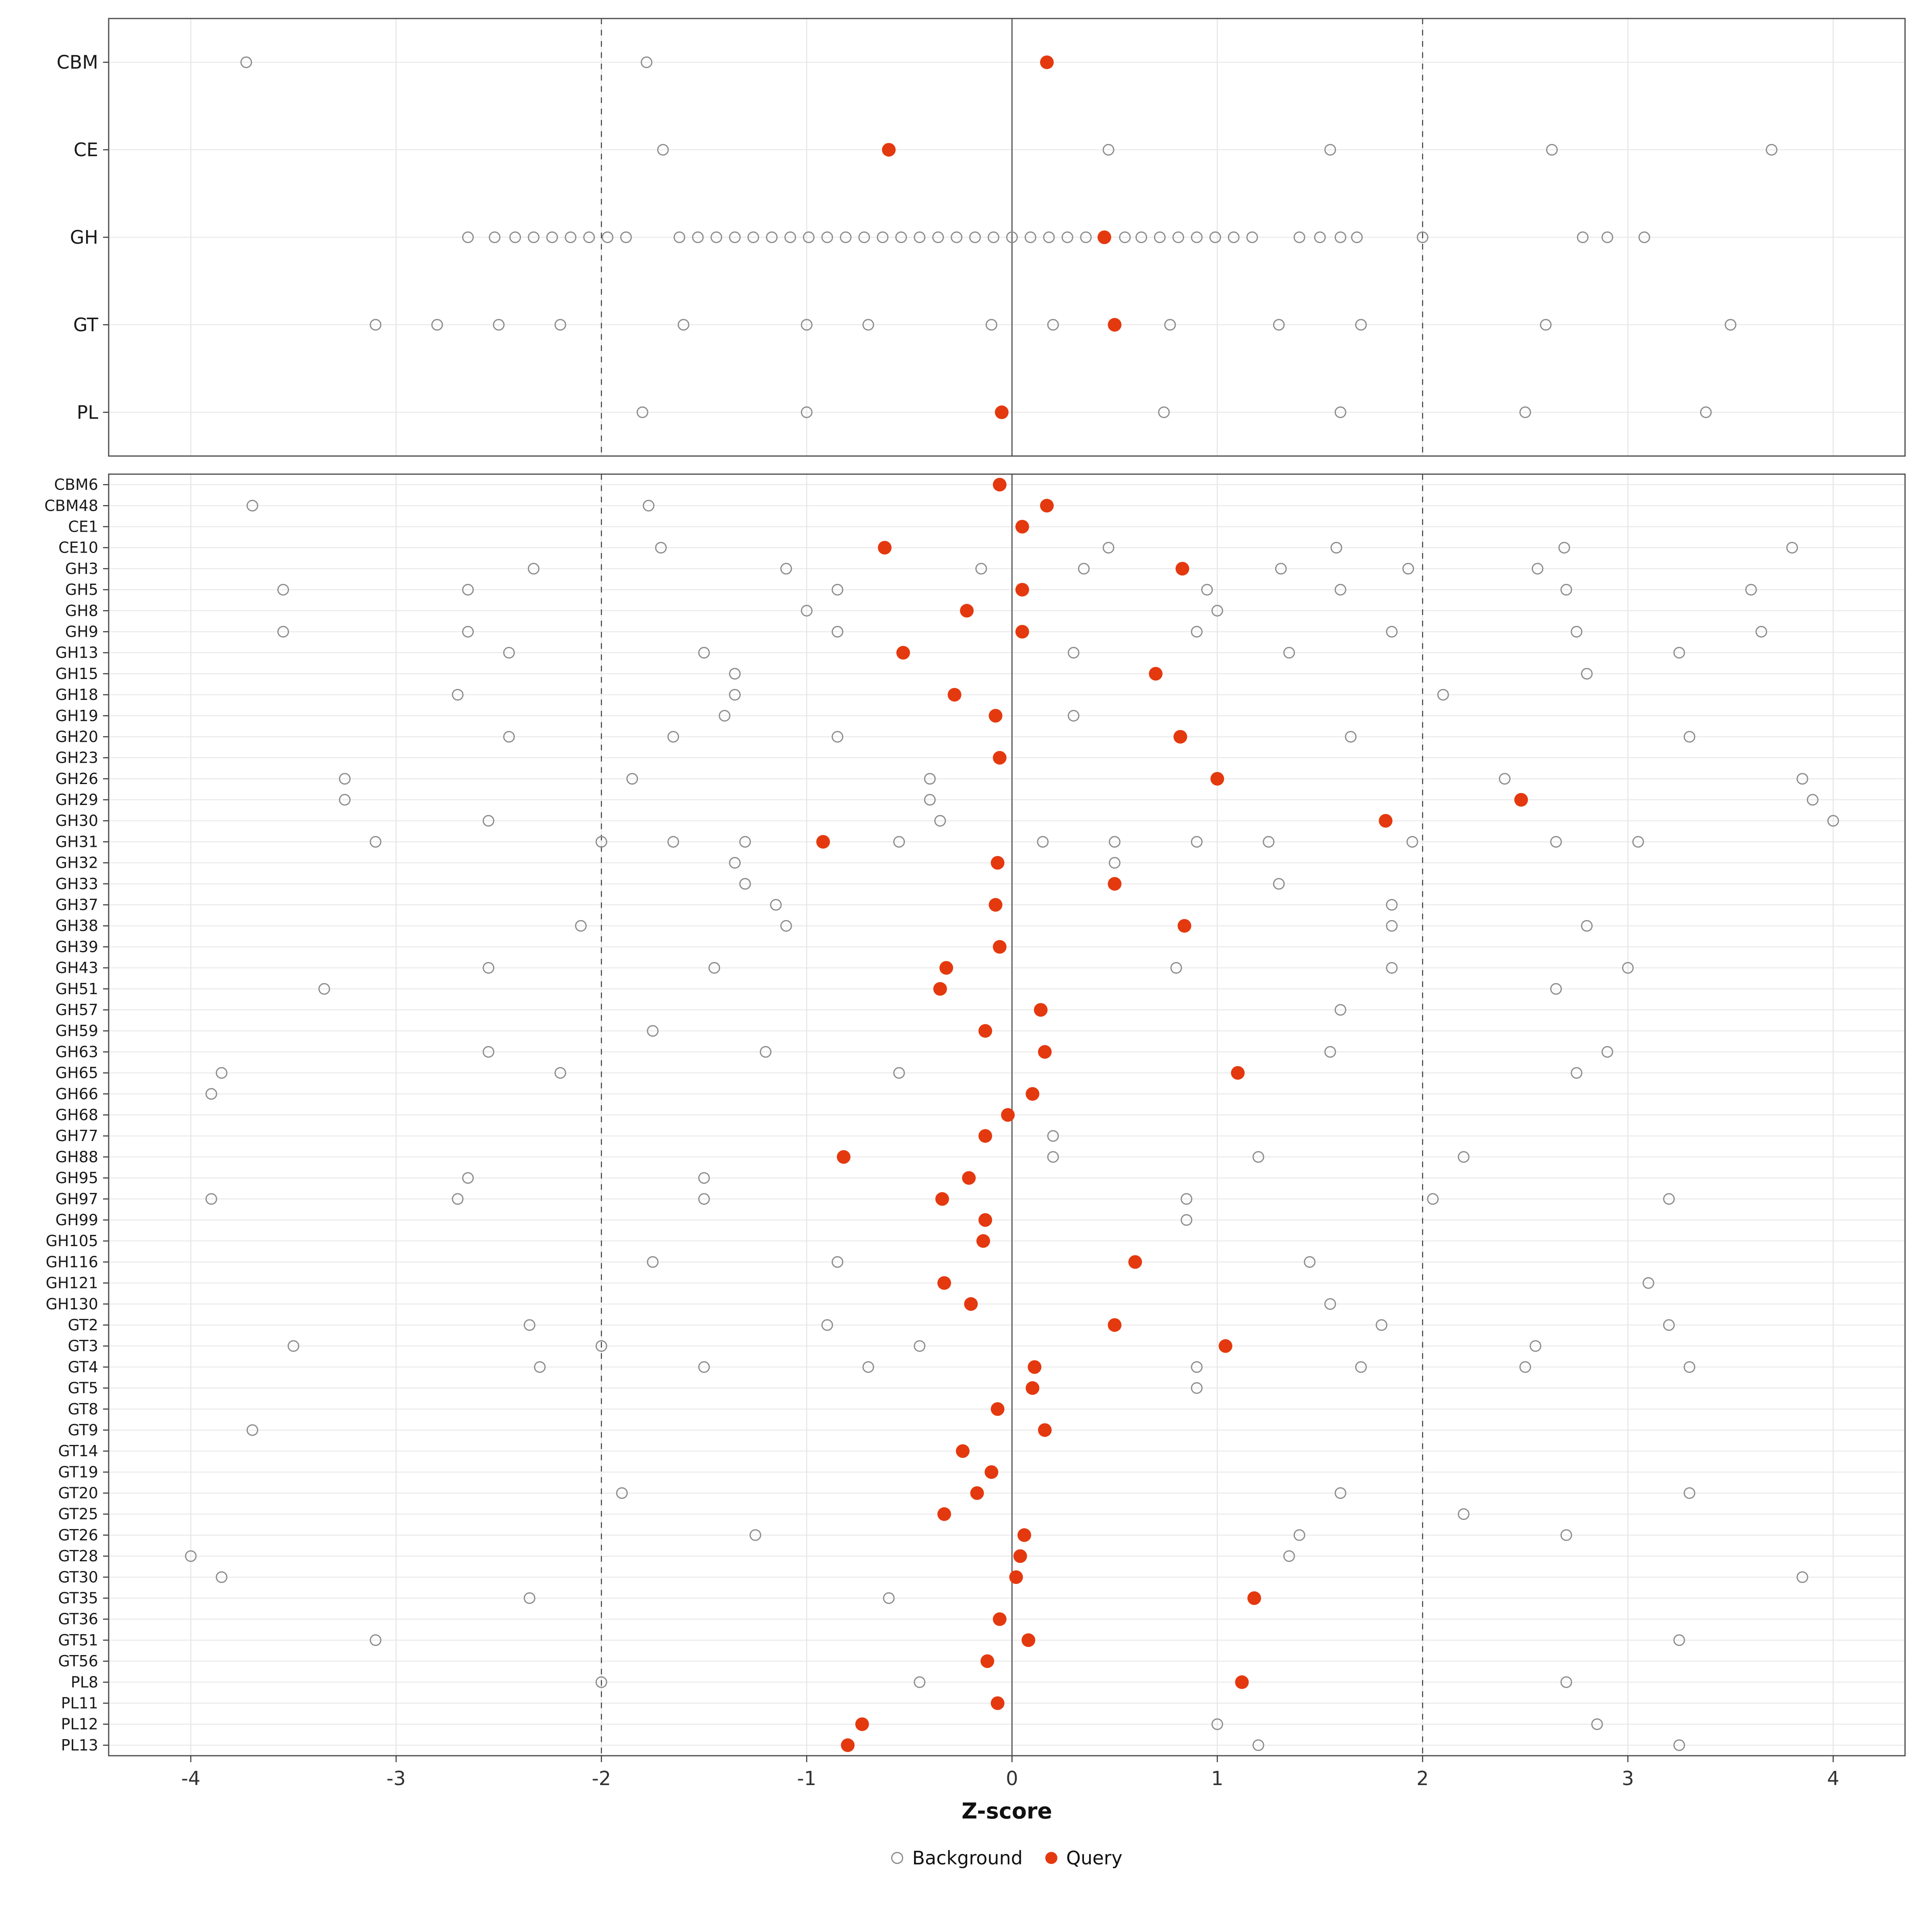 This screenshot has height=1932, width=1932. Describe the element at coordinates (81, 569) in the screenshot. I see `y-axis-label: GH3` at that location.